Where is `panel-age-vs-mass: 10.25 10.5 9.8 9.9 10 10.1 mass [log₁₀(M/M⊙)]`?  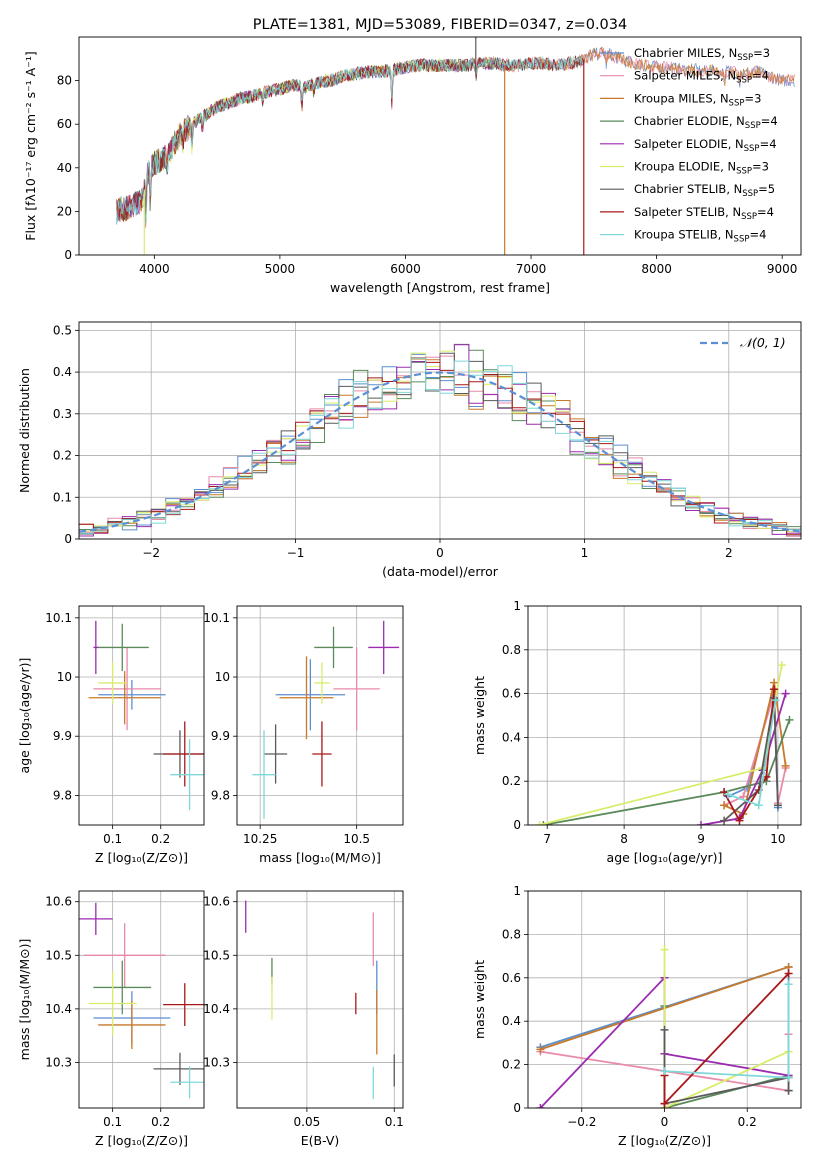
panel-age-vs-mass: 10.25 10.5 9.8 9.9 10 10.1 mass [log₁₀(M/M⊙)] is located at coordinates (303, 735).